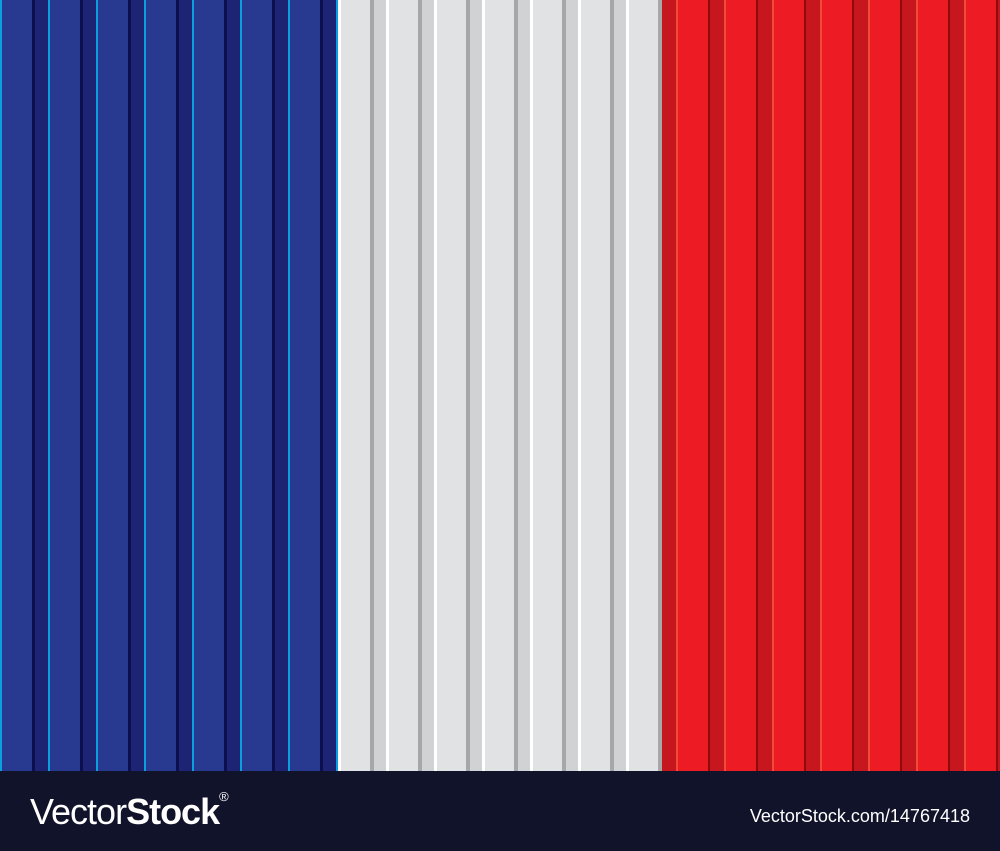 The image size is (1000, 851). What do you see at coordinates (859, 816) in the screenshot?
I see `image-reference: VectorStock.com/14767418` at bounding box center [859, 816].